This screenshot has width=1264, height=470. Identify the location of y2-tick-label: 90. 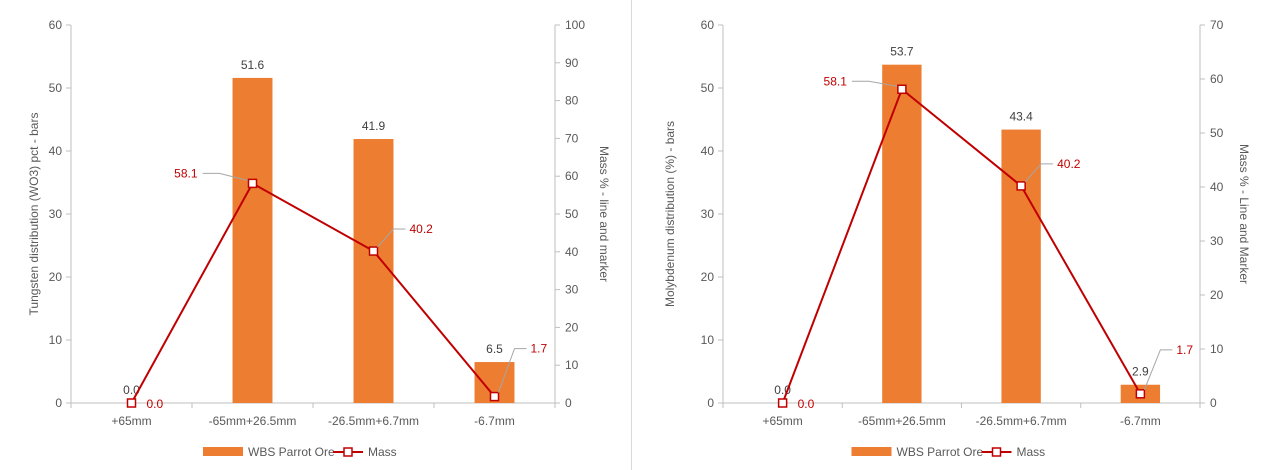
(572, 63).